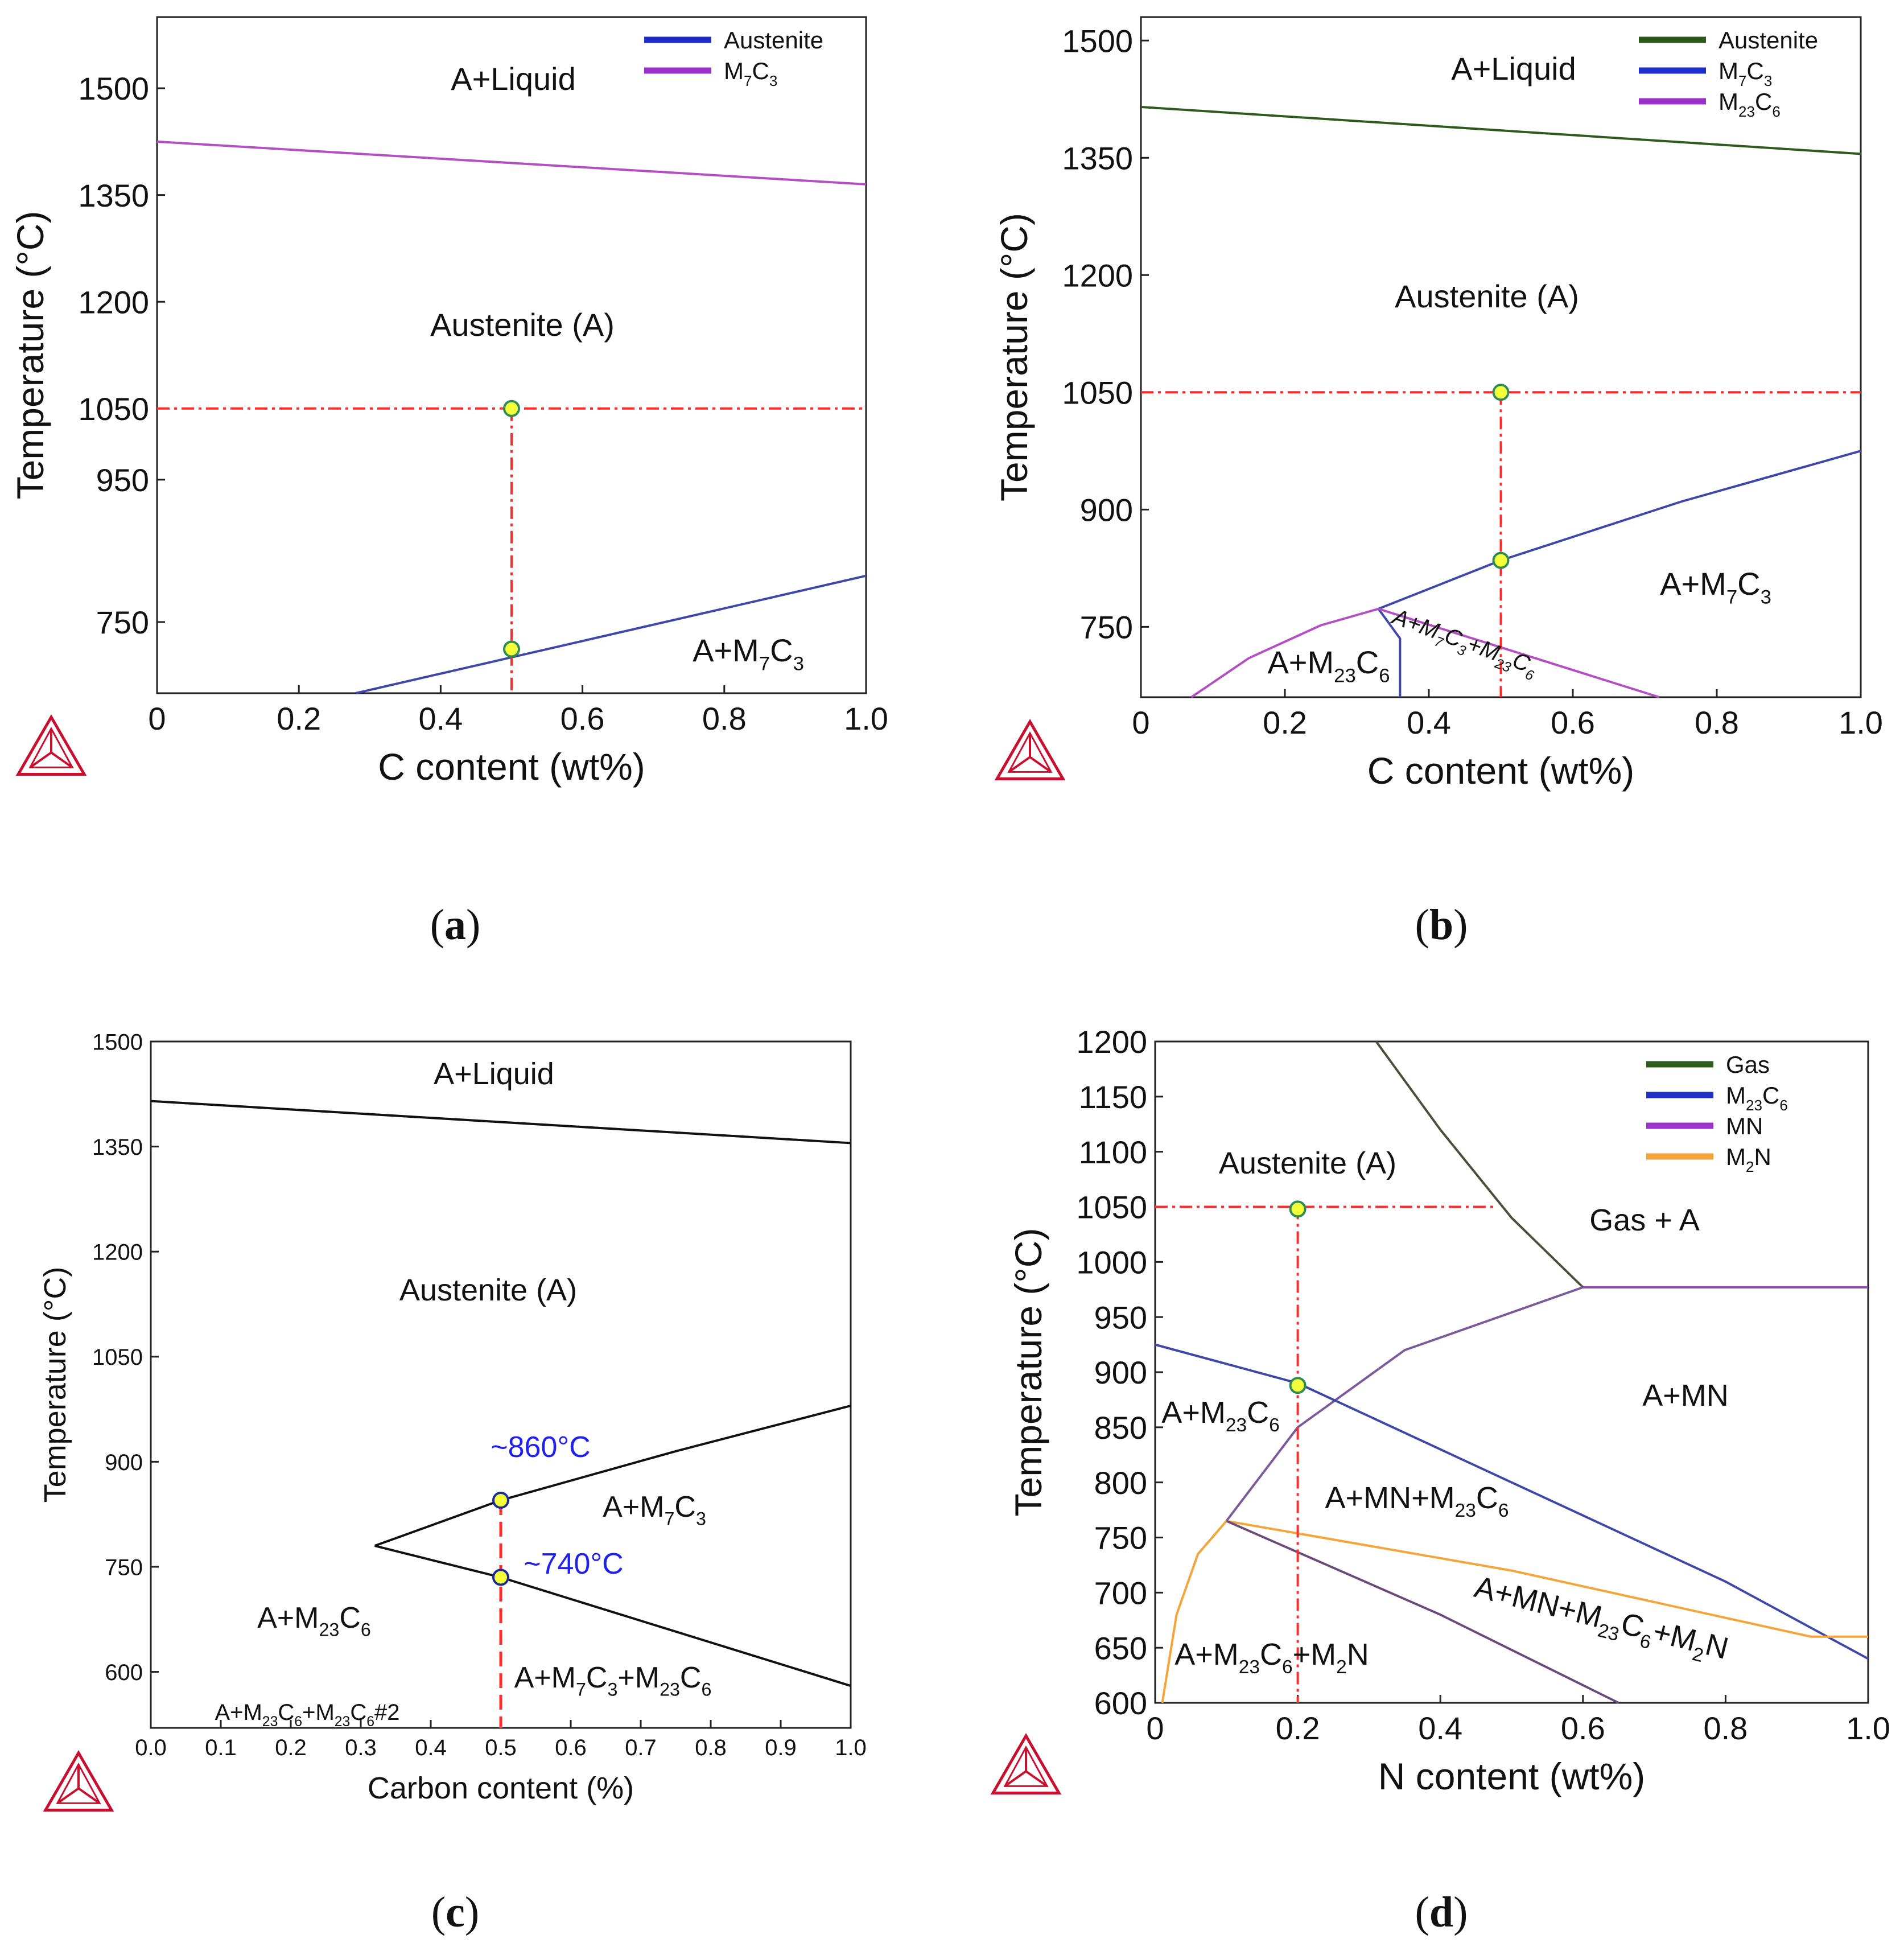 This screenshot has width=1904, height=1947. I want to click on region-a-austenite: Austenite (A), so click(522, 325).